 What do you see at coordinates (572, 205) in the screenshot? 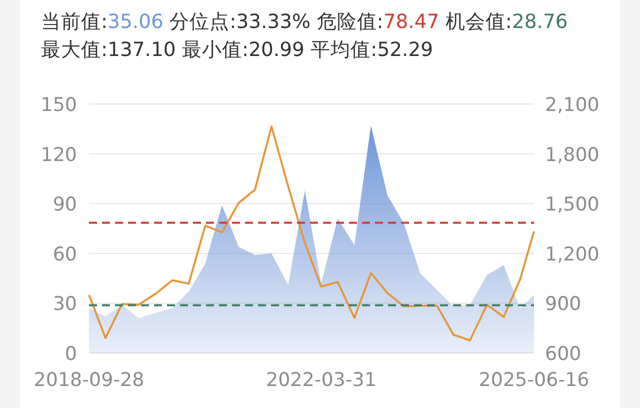
I see `y2-tick-label: 1,500` at bounding box center [572, 205].